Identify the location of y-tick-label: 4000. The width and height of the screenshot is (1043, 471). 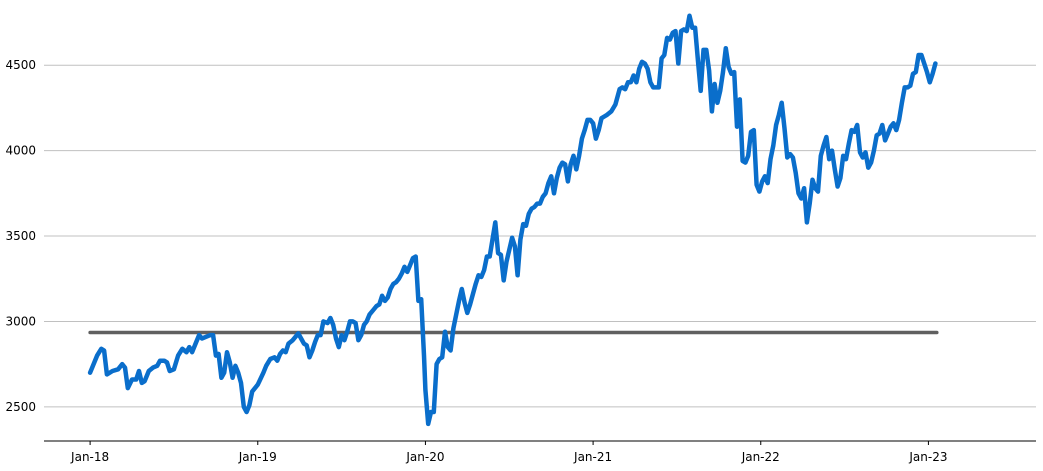
(20, 151).